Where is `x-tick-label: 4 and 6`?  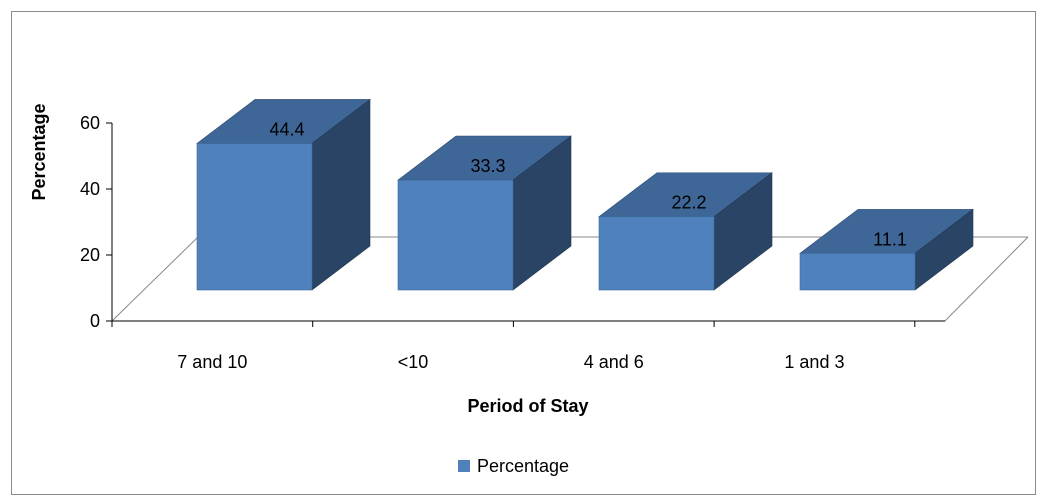
x-tick-label: 4 and 6 is located at coordinates (614, 362).